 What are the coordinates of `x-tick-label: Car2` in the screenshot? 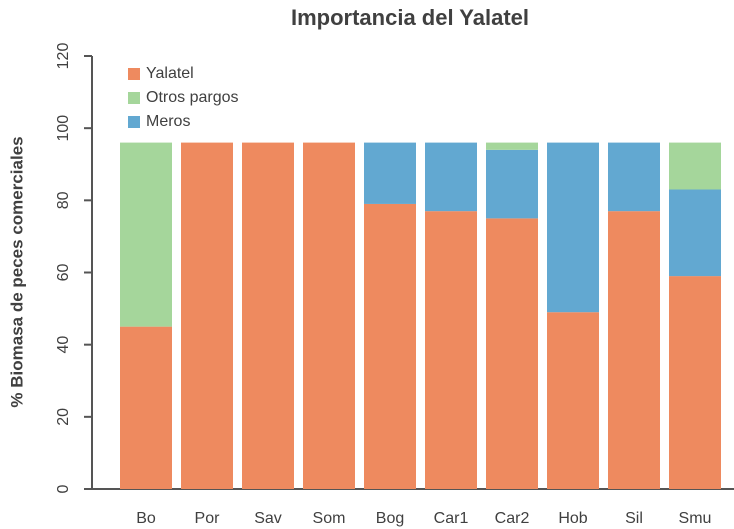 It's located at (512, 518).